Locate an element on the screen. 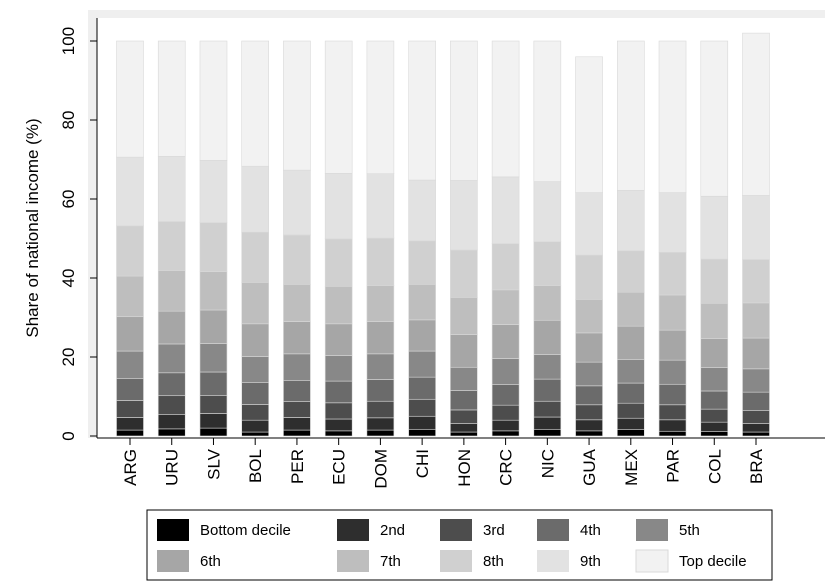 Image resolution: width=827 pixels, height=583 pixels. x-tick-label: DOM is located at coordinates (380, 469).